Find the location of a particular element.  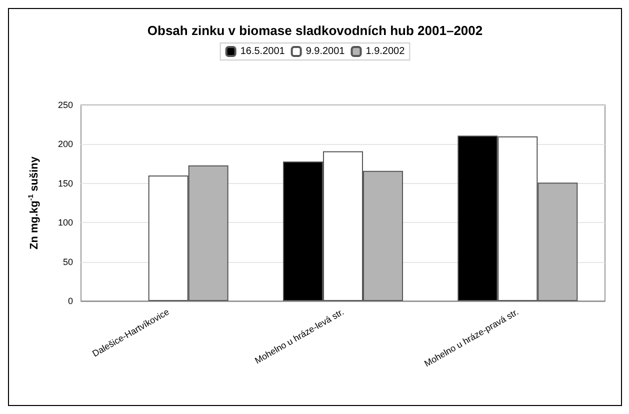

y-tick-label: 200 is located at coordinates (65, 144).